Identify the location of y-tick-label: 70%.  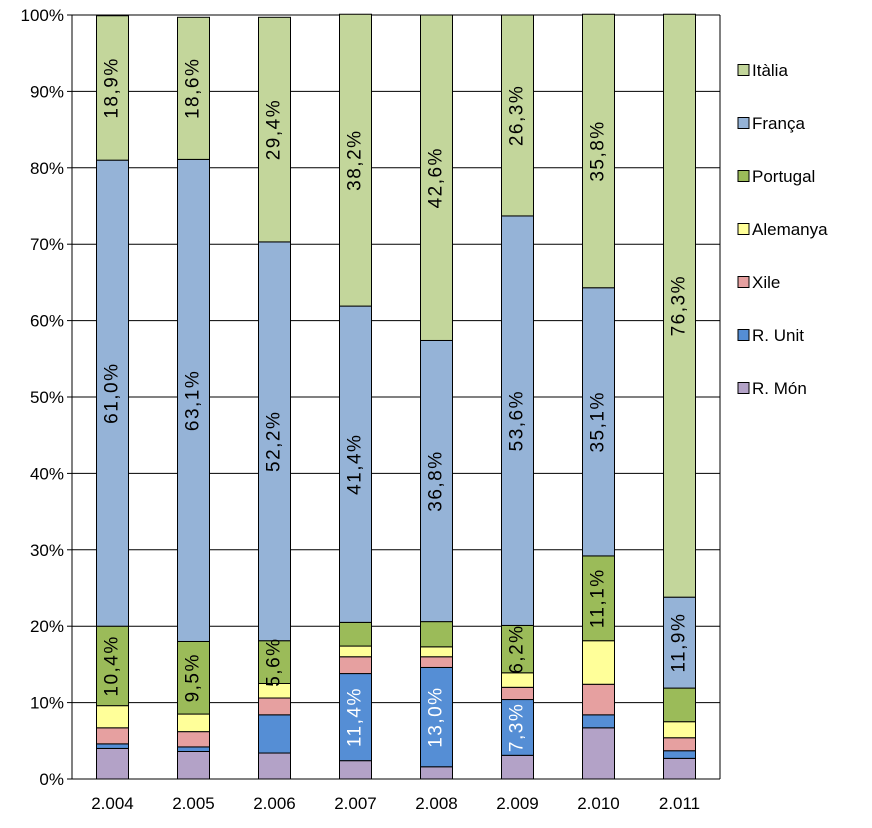
(47, 244).